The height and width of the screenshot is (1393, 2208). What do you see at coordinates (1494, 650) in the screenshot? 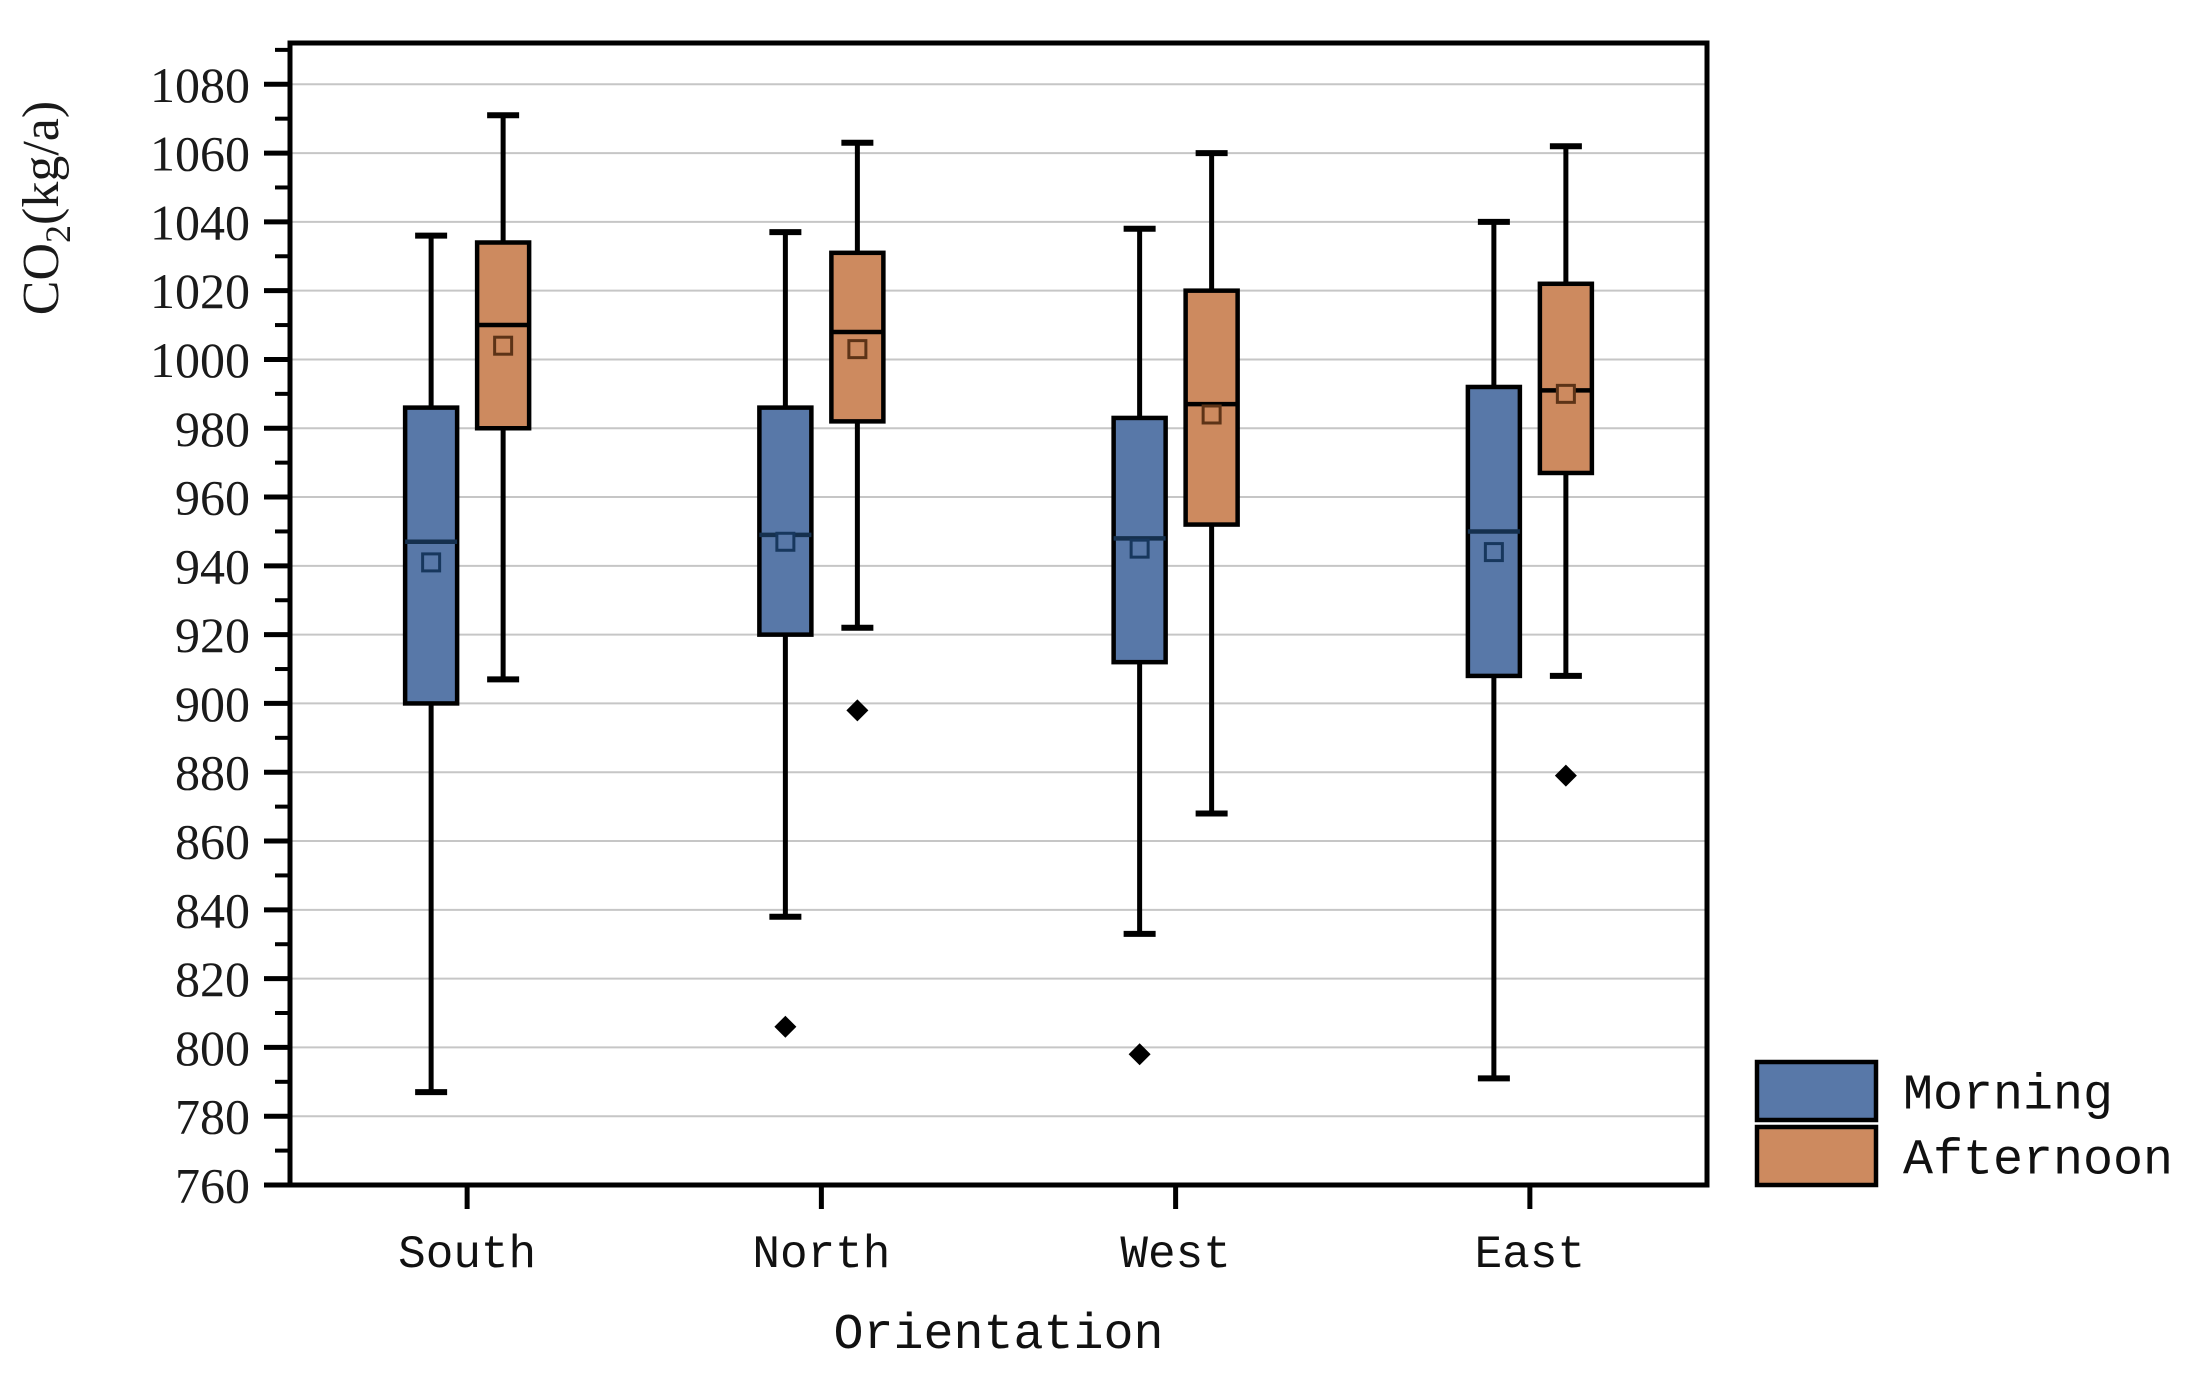
I see `box-group-morning-east` at bounding box center [1494, 650].